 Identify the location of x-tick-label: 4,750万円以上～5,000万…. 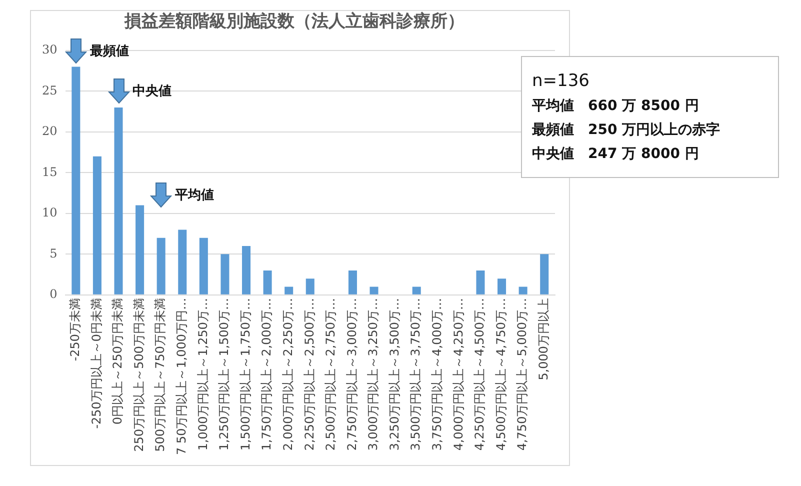
(522, 374).